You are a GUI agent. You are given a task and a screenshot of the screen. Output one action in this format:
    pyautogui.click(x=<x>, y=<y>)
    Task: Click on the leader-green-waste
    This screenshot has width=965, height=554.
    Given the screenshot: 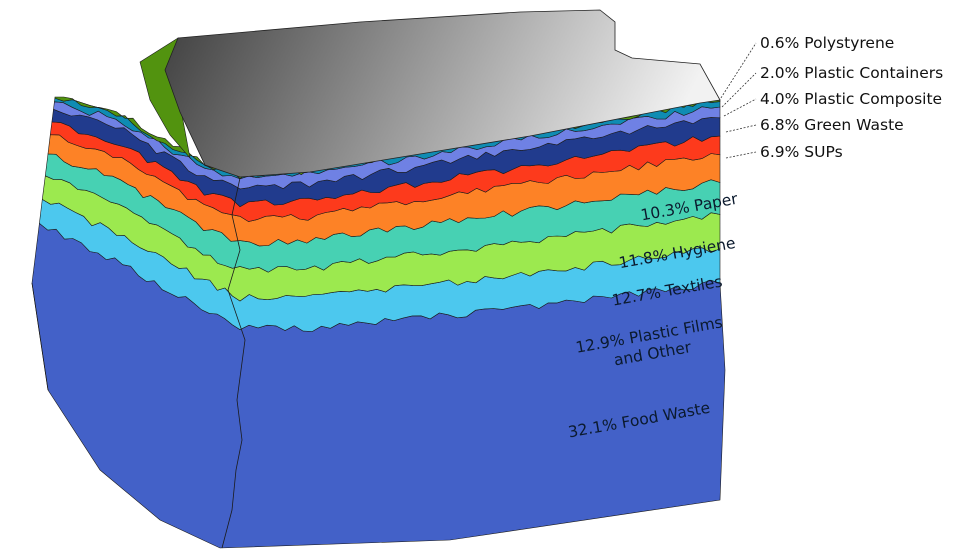 What is the action you would take?
    pyautogui.click(x=741, y=128)
    